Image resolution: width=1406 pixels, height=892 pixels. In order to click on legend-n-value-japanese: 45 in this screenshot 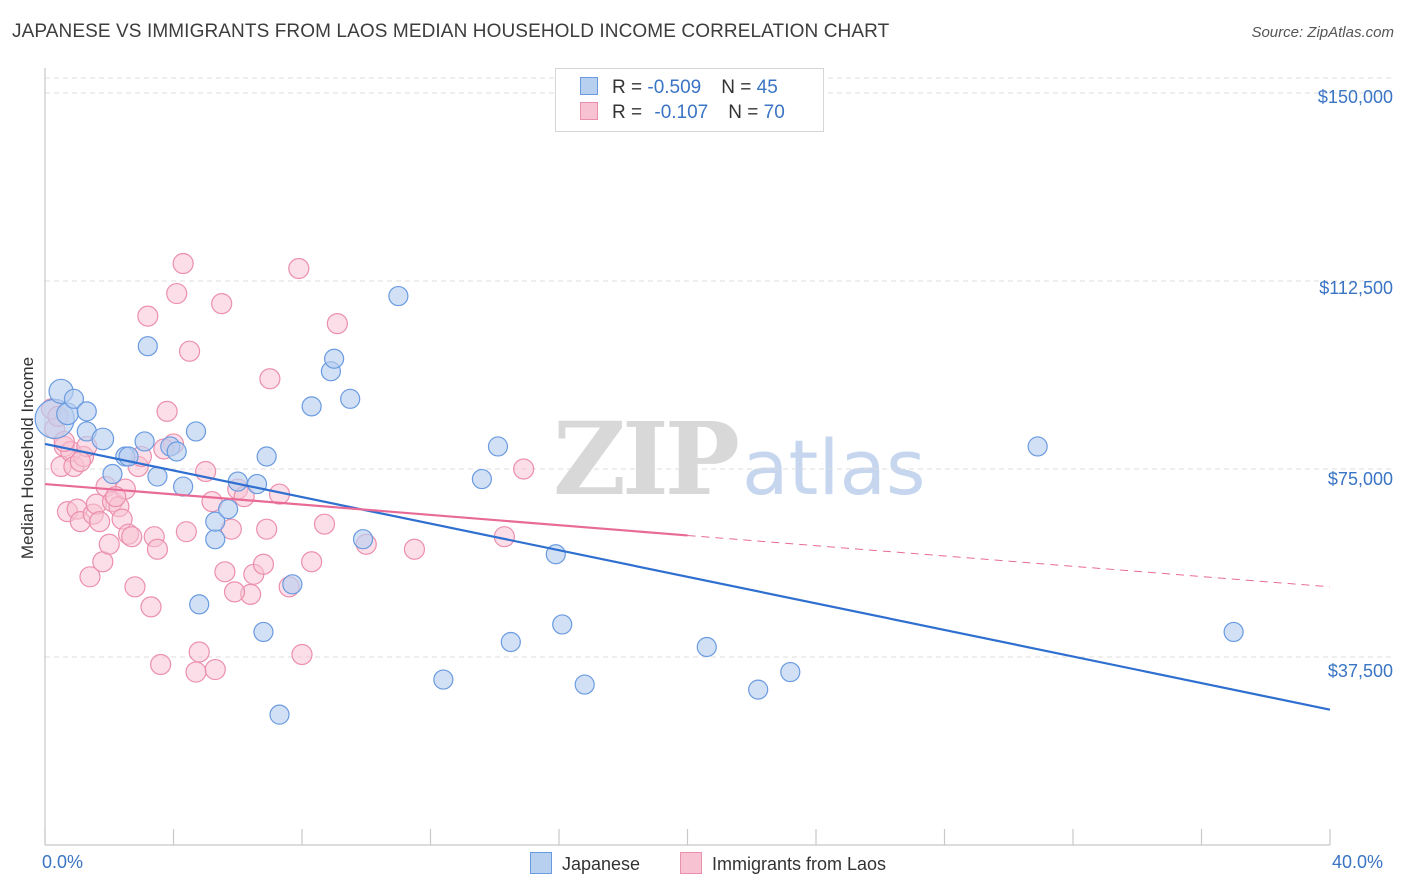, I will do `click(767, 87)`.